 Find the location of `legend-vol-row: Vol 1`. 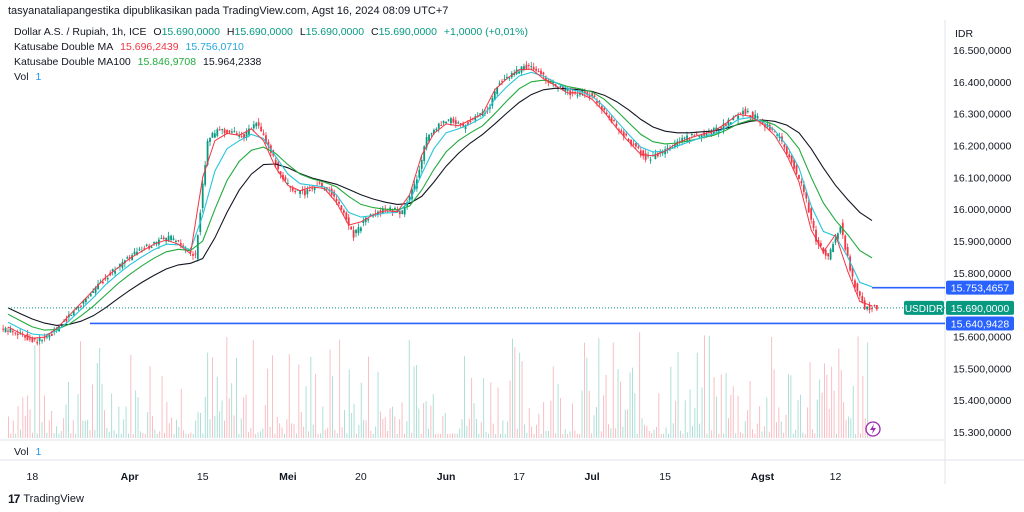

legend-vol-row: Vol 1 is located at coordinates (273, 77).